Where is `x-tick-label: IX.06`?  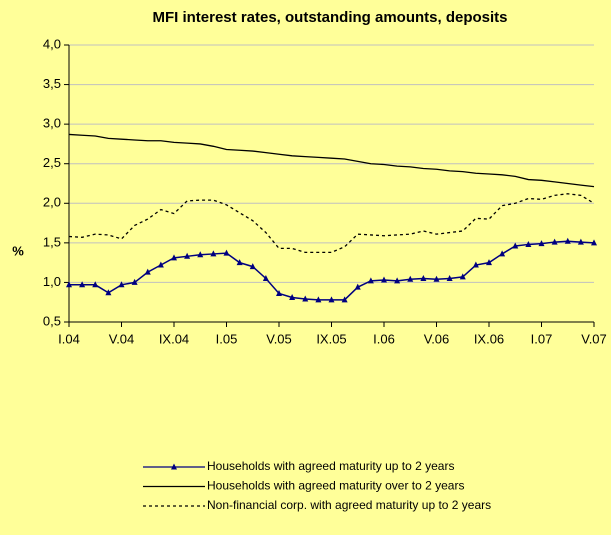 x-tick-label: IX.06 is located at coordinates (489, 338).